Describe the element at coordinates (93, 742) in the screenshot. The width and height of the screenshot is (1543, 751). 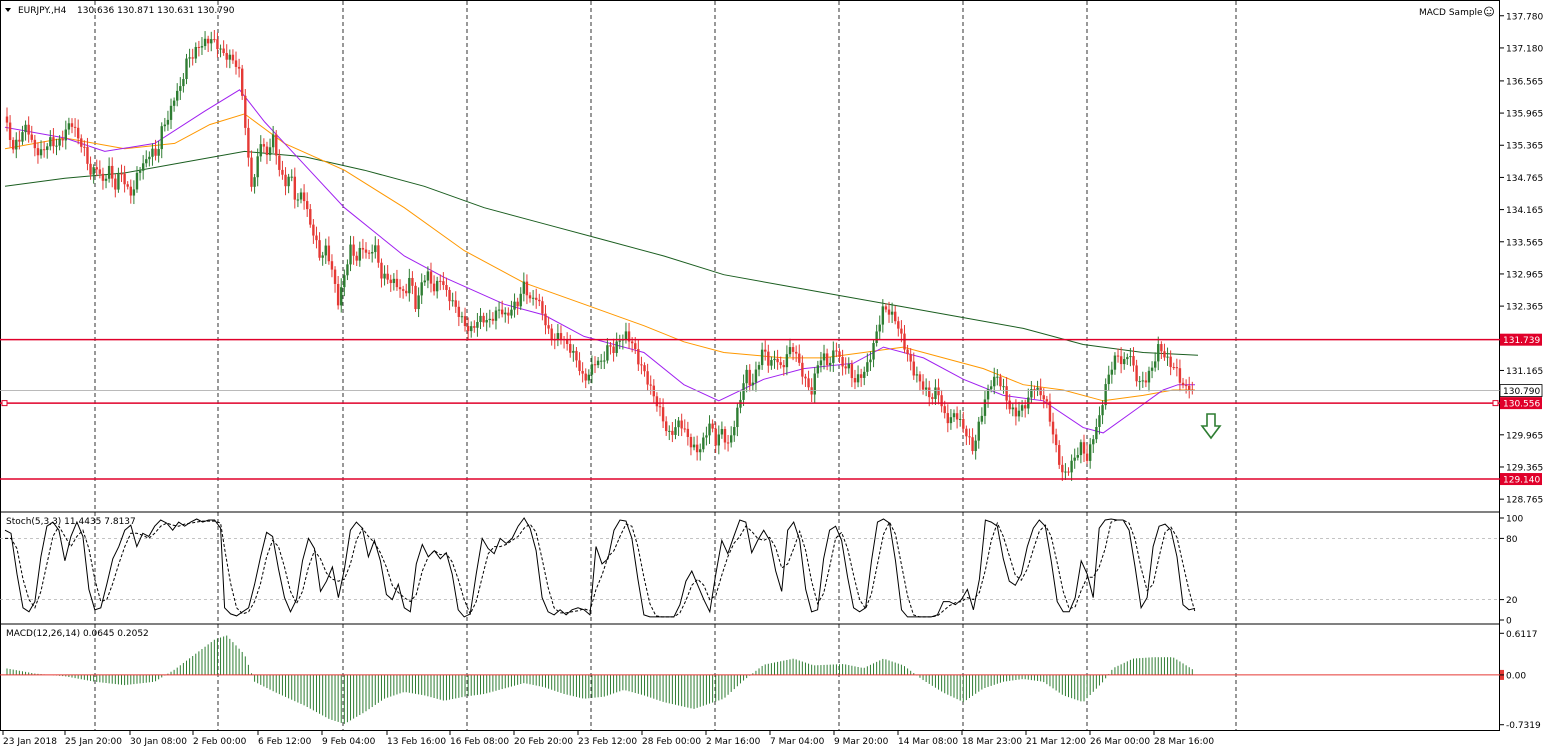
I see `time-tick-label: 25 Jan 20:00` at that location.